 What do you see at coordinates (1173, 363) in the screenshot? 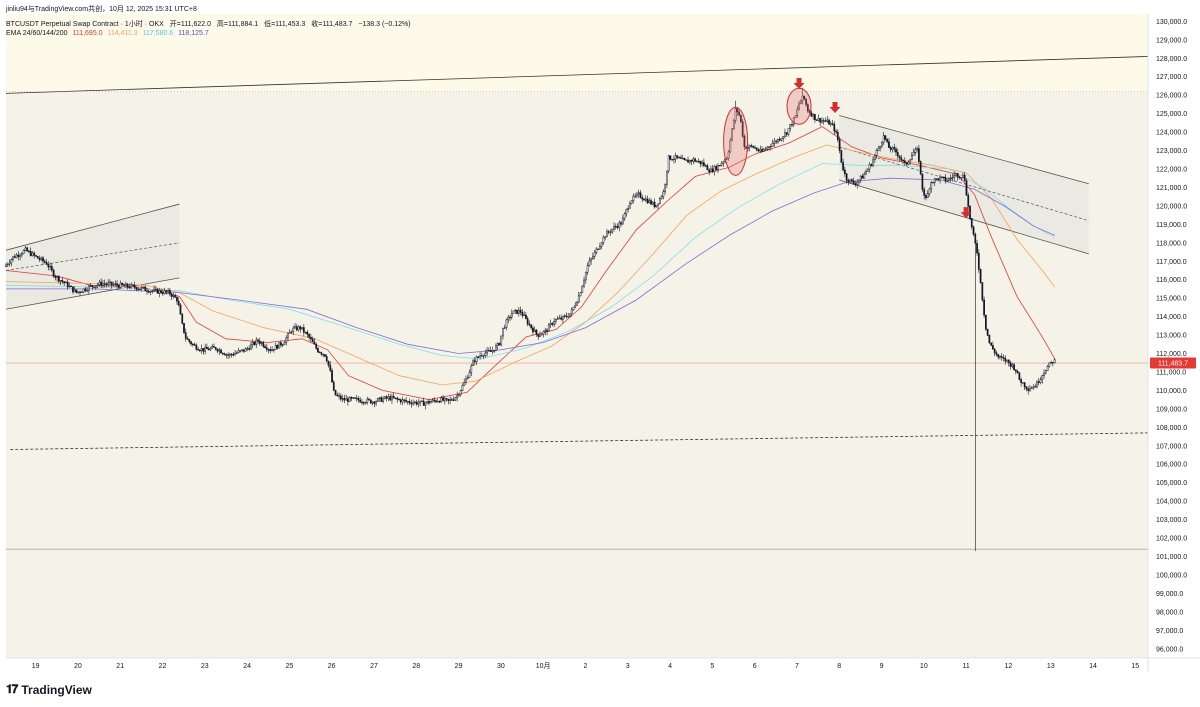
I see `price-tag-box` at bounding box center [1173, 363].